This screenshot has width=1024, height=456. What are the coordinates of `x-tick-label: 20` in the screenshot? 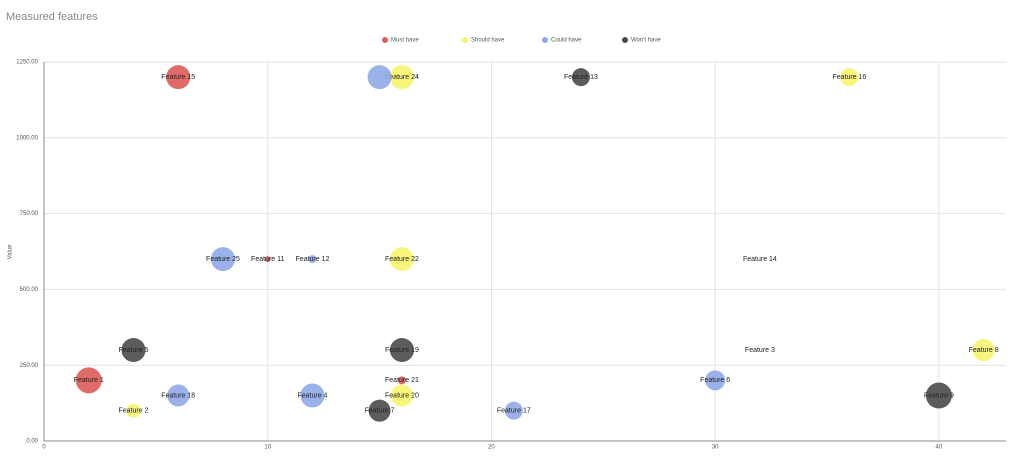 It's located at (491, 448).